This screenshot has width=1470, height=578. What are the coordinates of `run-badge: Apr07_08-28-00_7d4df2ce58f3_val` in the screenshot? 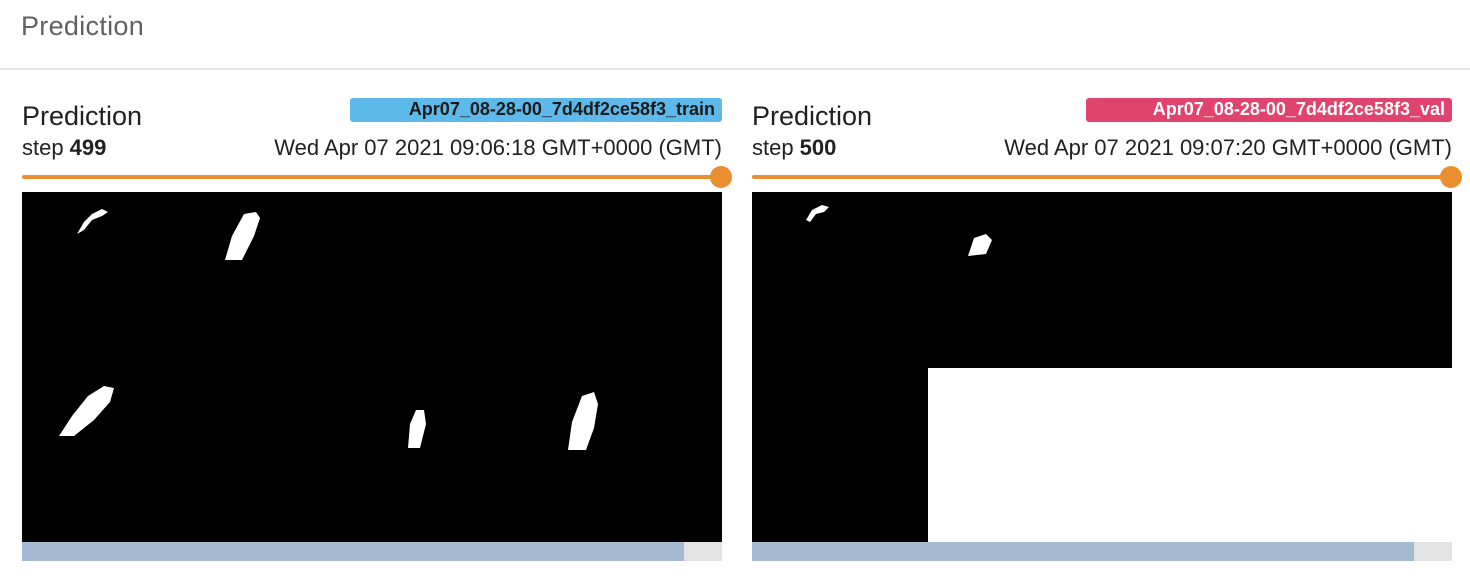 It's located at (1269, 110).